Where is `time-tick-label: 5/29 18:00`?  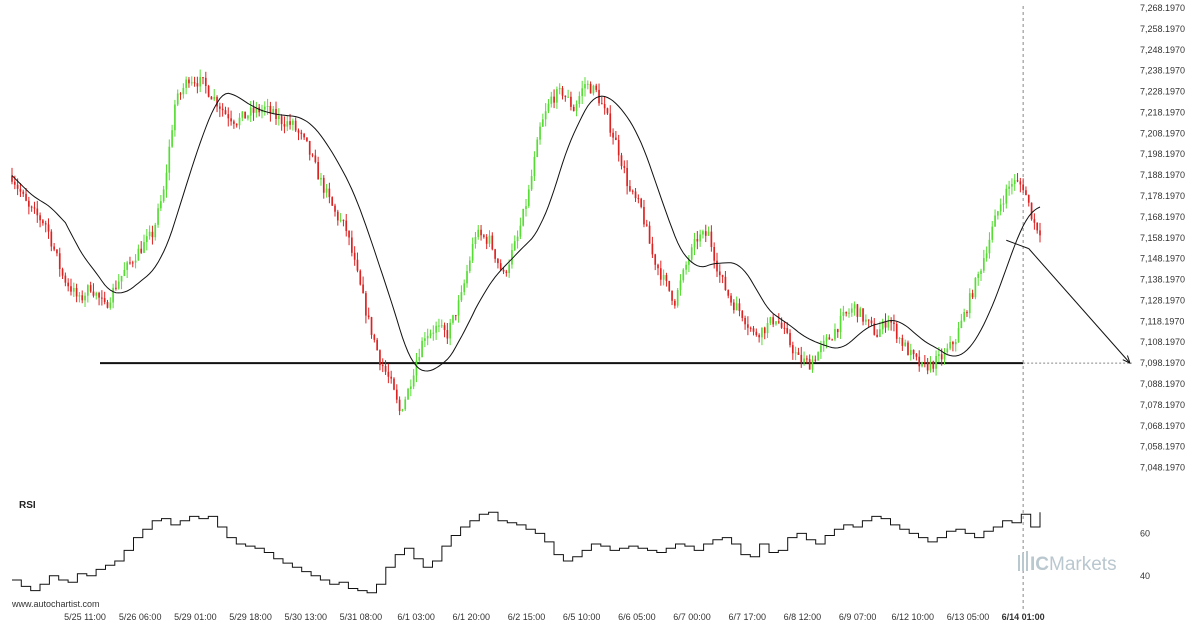 time-tick-label: 5/29 18:00 is located at coordinates (250, 617).